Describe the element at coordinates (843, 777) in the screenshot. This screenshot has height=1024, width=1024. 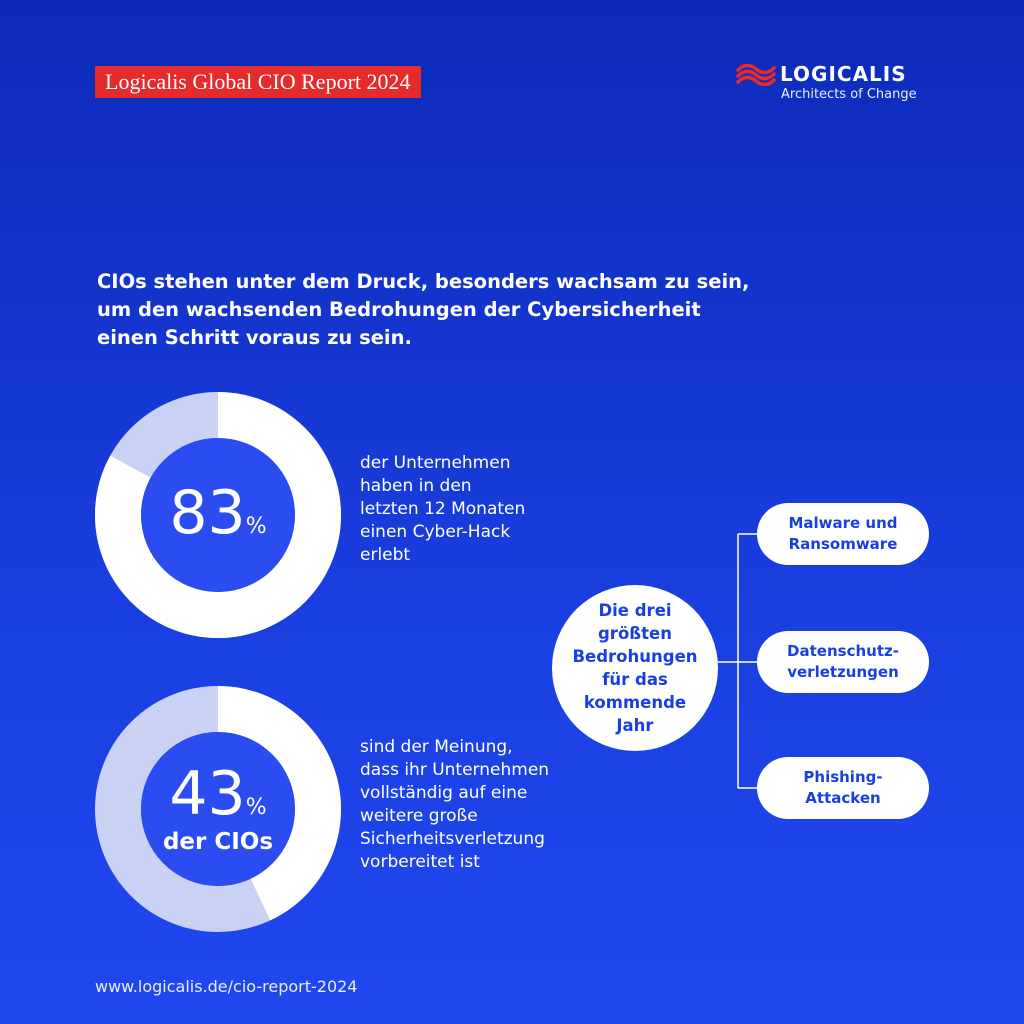
I see `pill-line: Phishing-` at that location.